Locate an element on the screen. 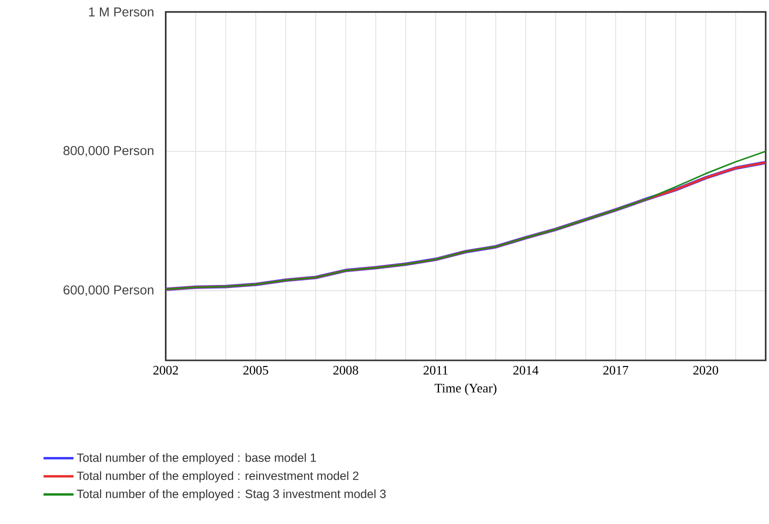  y-tick-label: 800,000 Person is located at coordinates (108, 151).